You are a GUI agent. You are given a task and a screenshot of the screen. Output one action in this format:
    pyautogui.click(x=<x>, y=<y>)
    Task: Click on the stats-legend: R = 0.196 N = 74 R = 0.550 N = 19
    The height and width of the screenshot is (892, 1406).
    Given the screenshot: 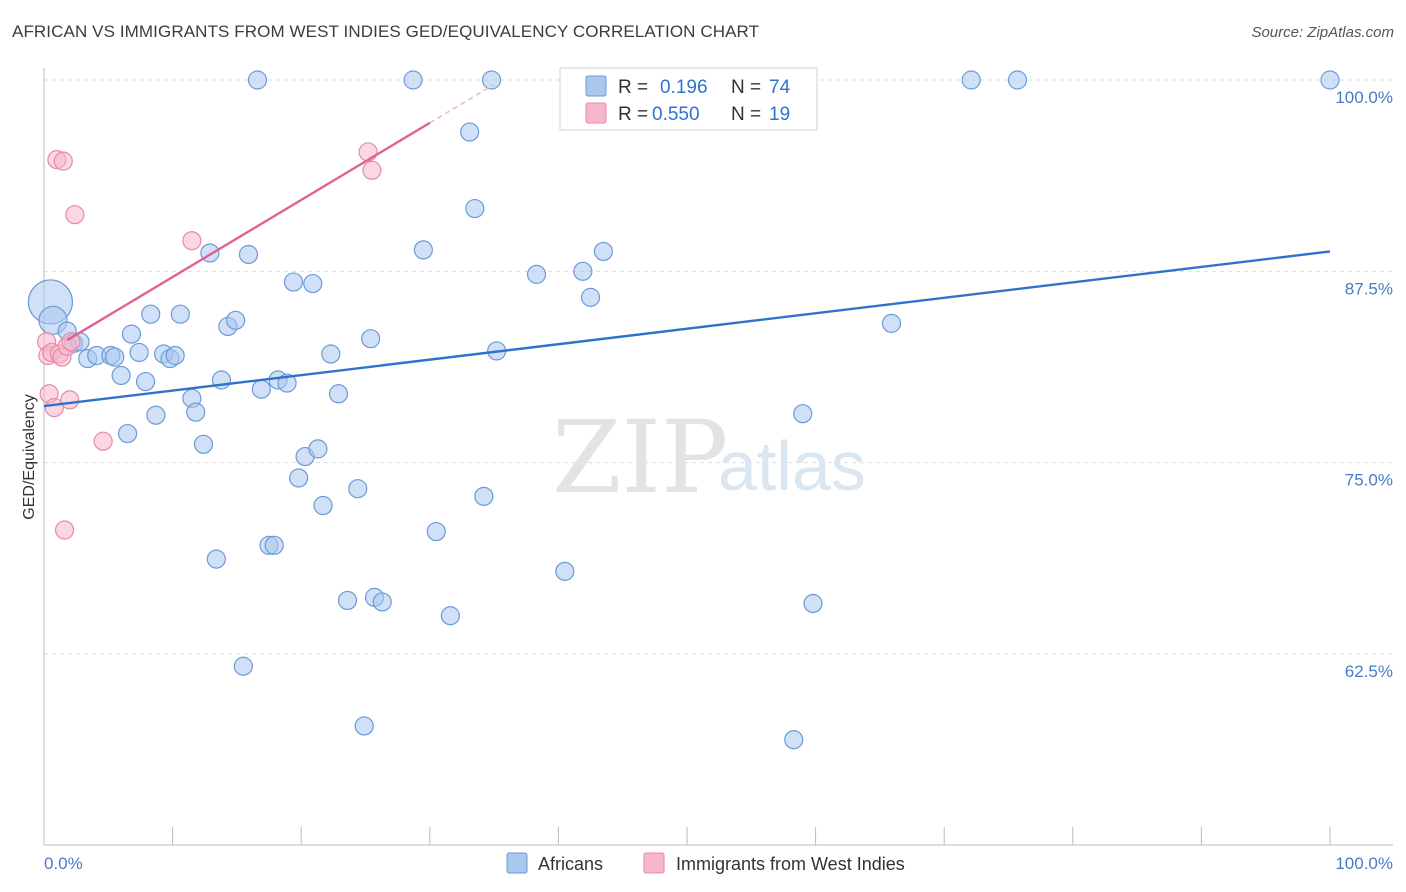 What is the action you would take?
    pyautogui.click(x=688, y=99)
    